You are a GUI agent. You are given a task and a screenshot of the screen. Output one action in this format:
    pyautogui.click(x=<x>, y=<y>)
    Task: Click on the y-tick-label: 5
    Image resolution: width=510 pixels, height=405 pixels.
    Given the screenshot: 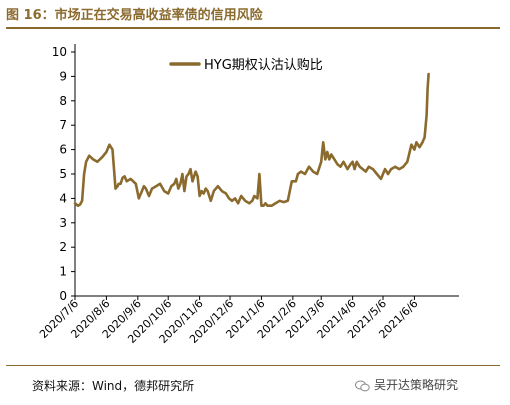 What is the action you would take?
    pyautogui.click(x=63, y=174)
    